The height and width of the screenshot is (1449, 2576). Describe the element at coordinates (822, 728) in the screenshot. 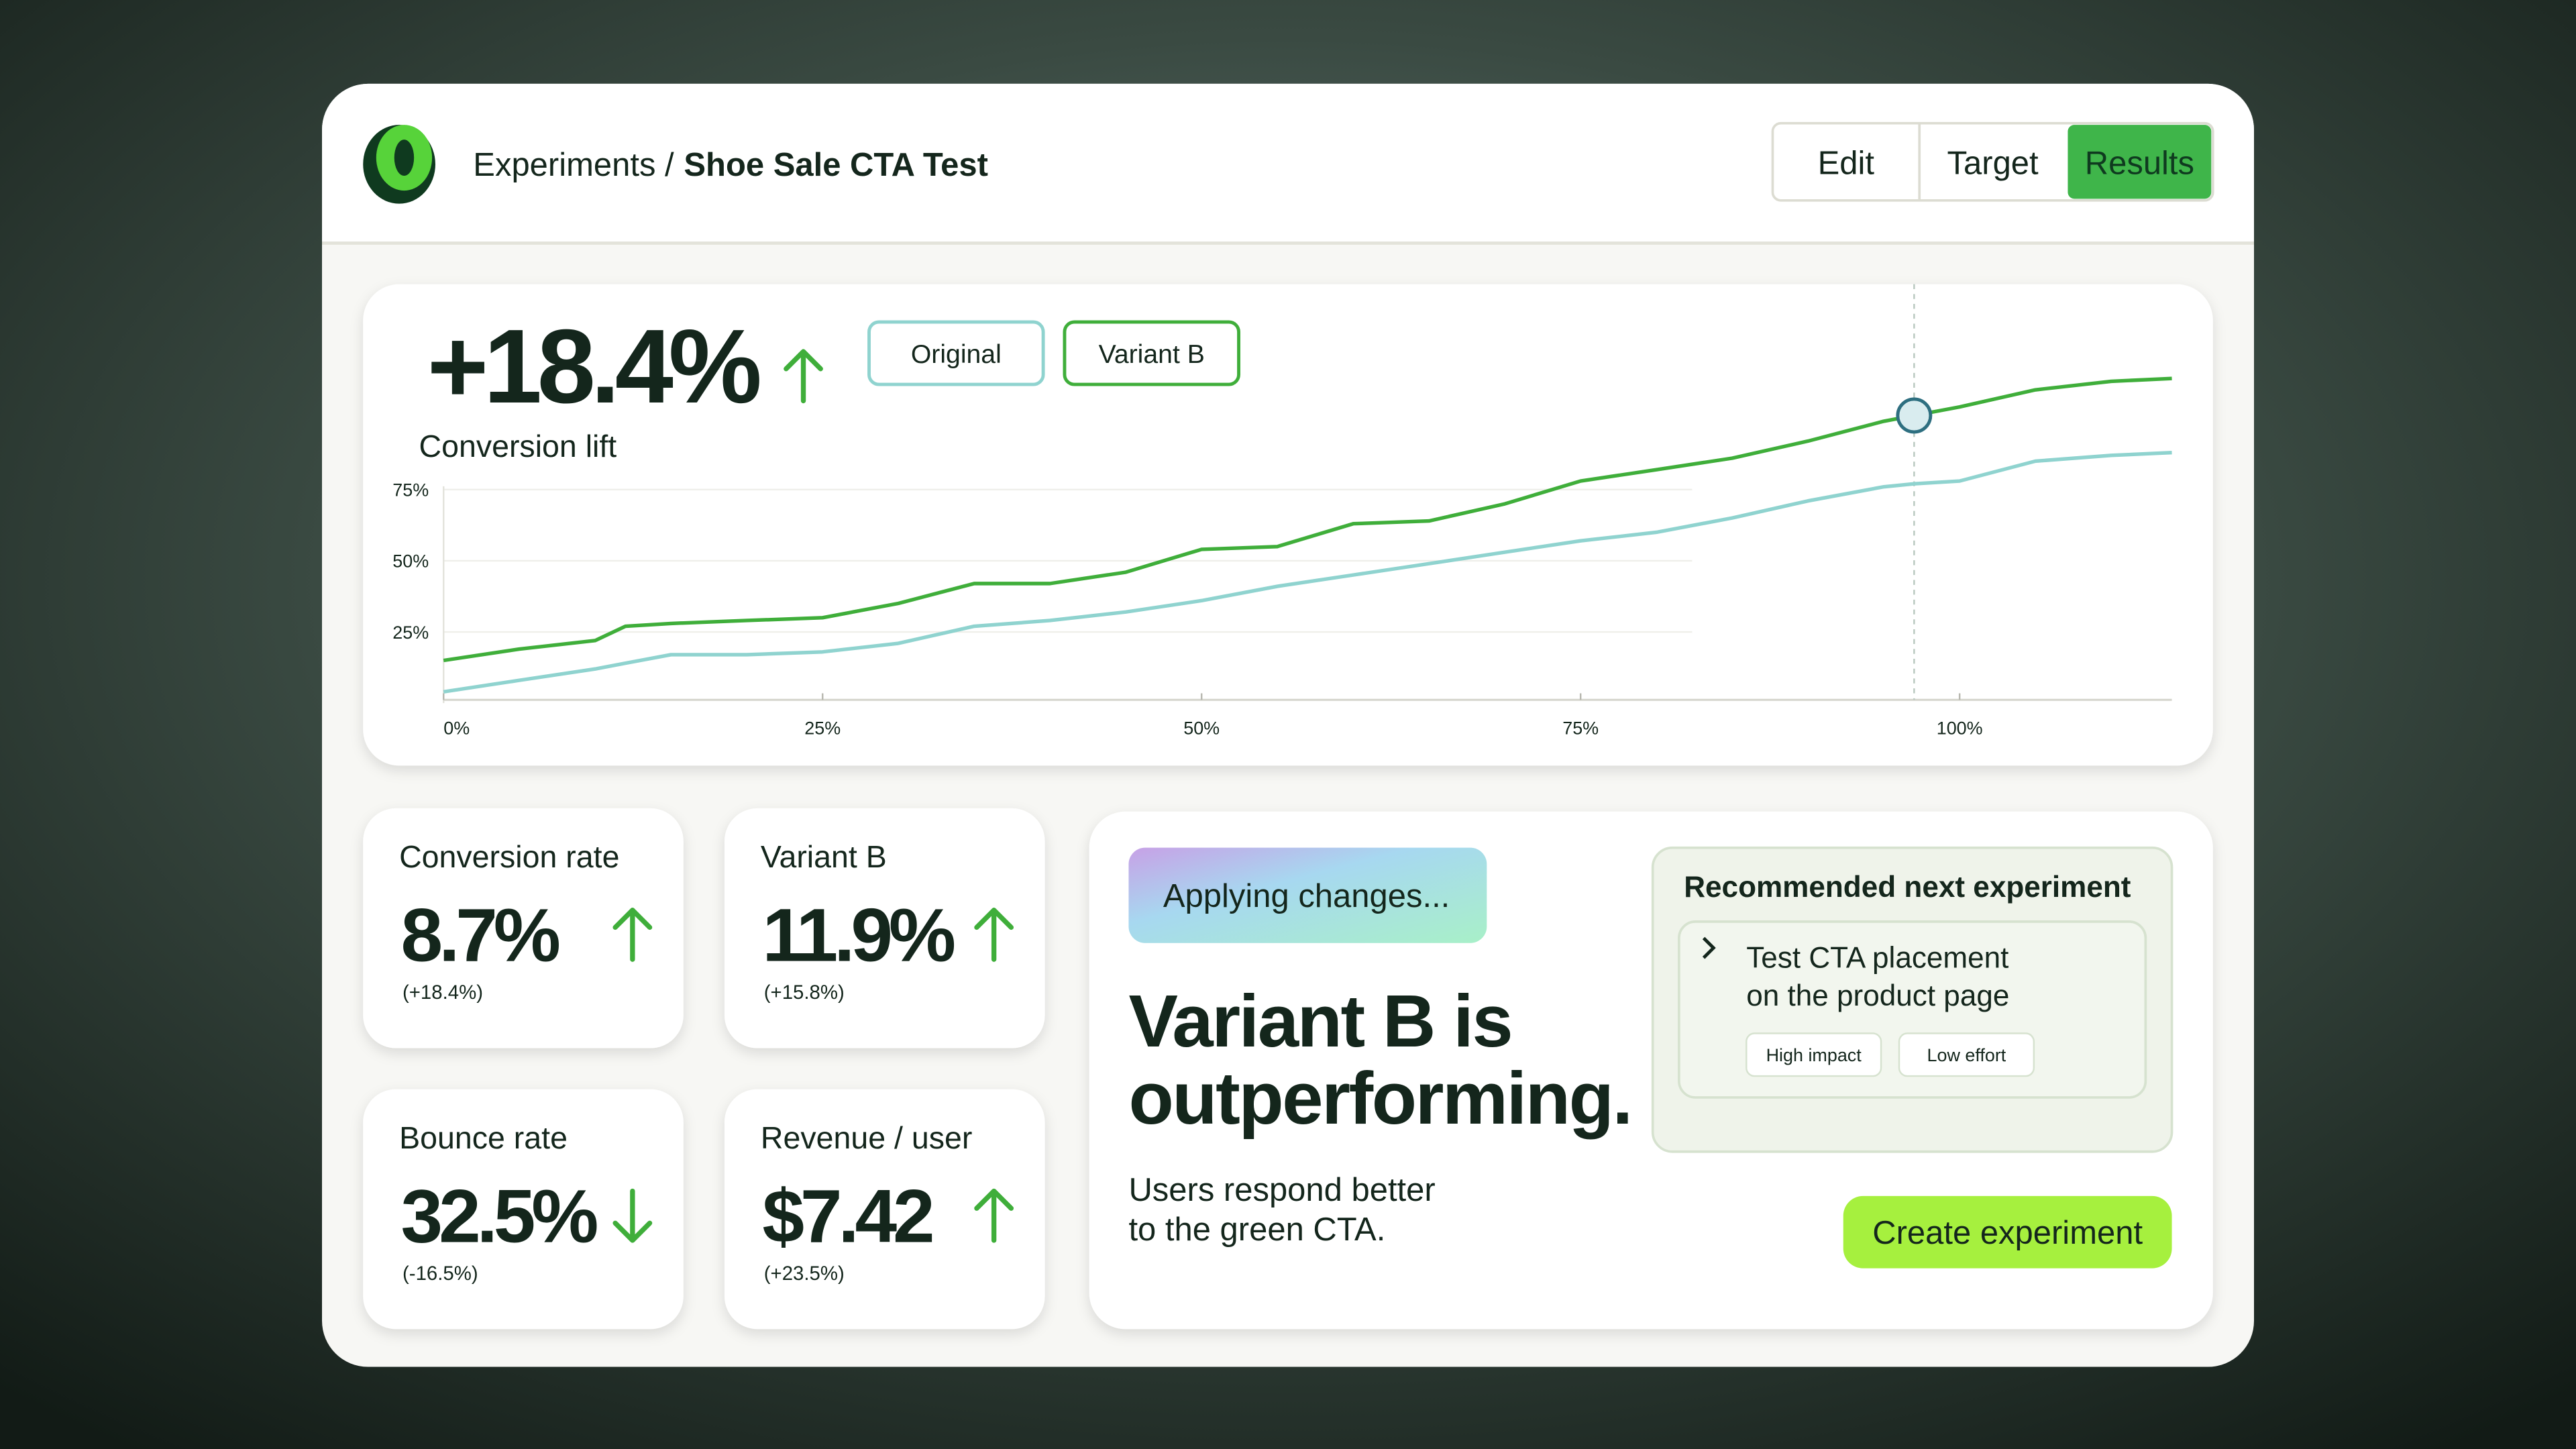

I see `x-tick-label: 25%` at that location.